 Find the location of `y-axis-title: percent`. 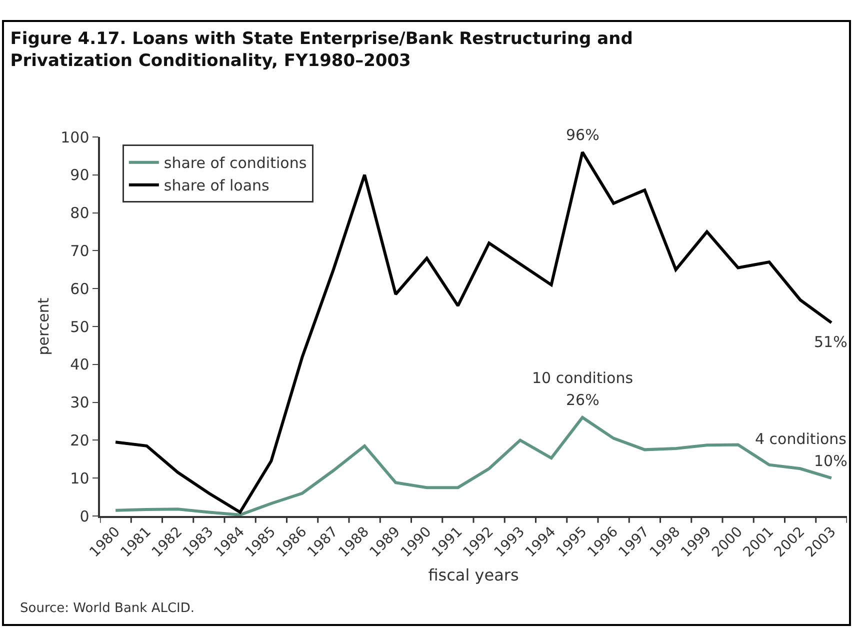

y-axis-title: percent is located at coordinates (43, 327).